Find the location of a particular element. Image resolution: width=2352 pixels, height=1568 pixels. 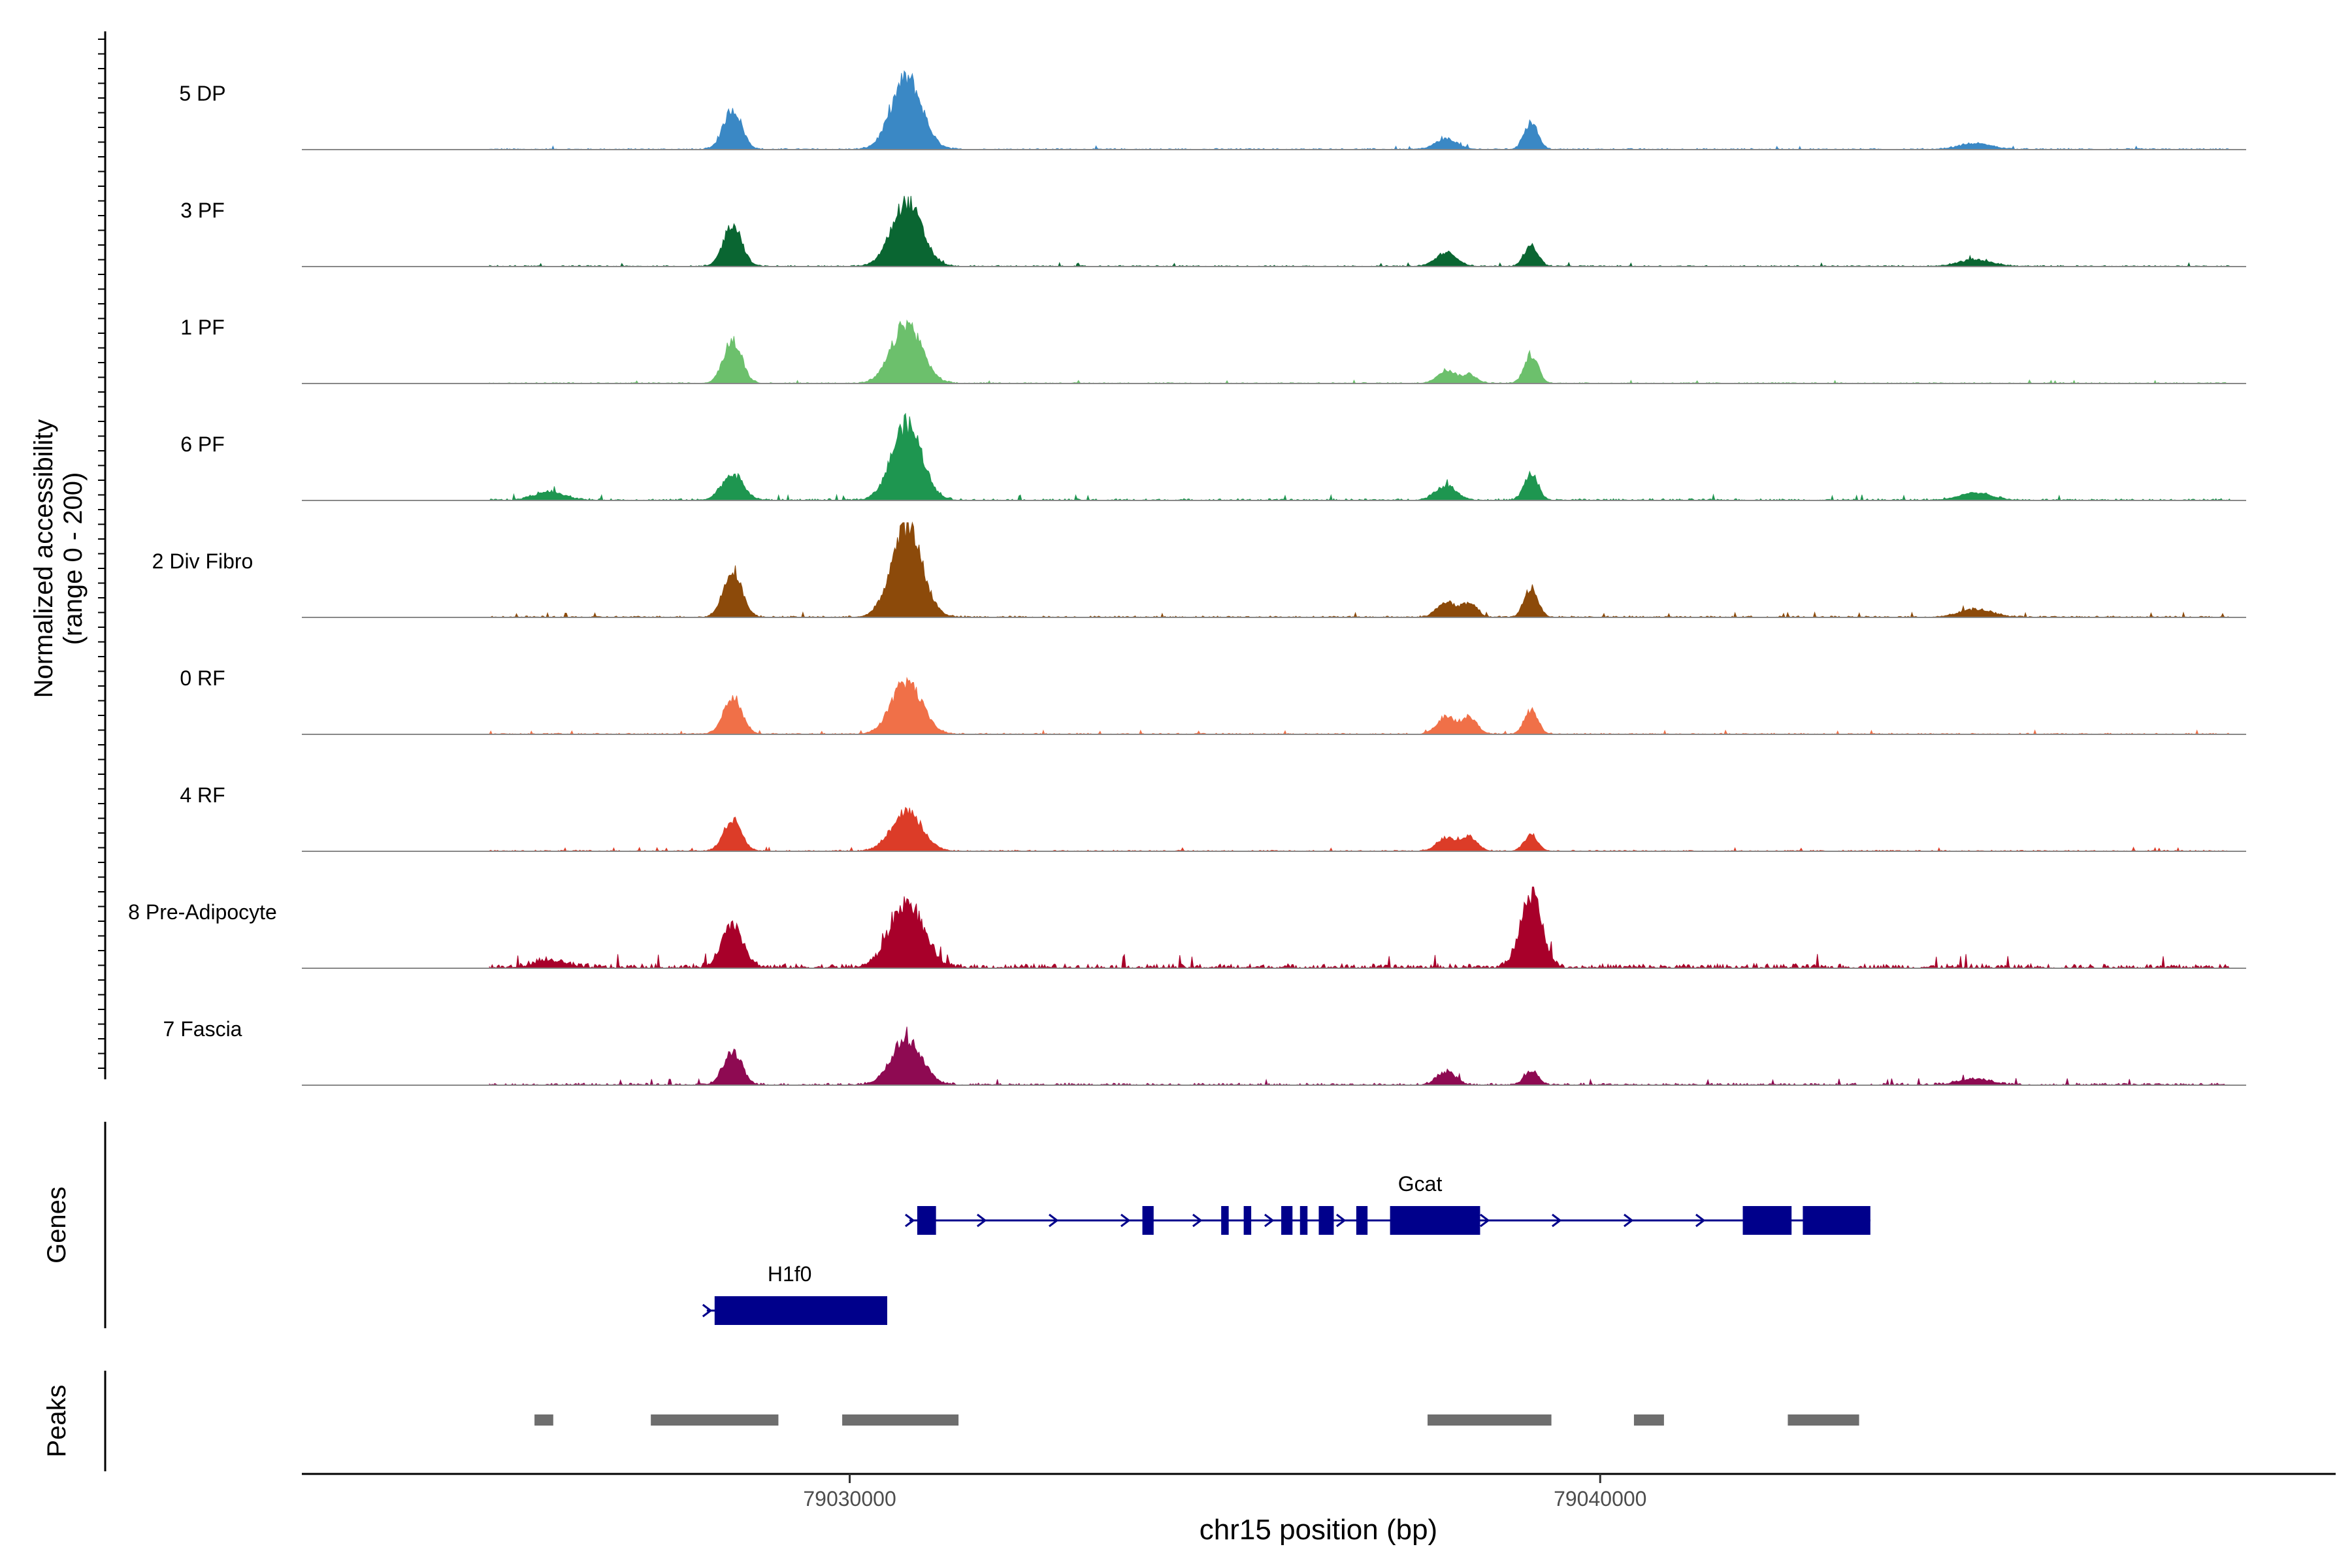

y-axis-label: Normalized accessibility is located at coordinates (43, 558).